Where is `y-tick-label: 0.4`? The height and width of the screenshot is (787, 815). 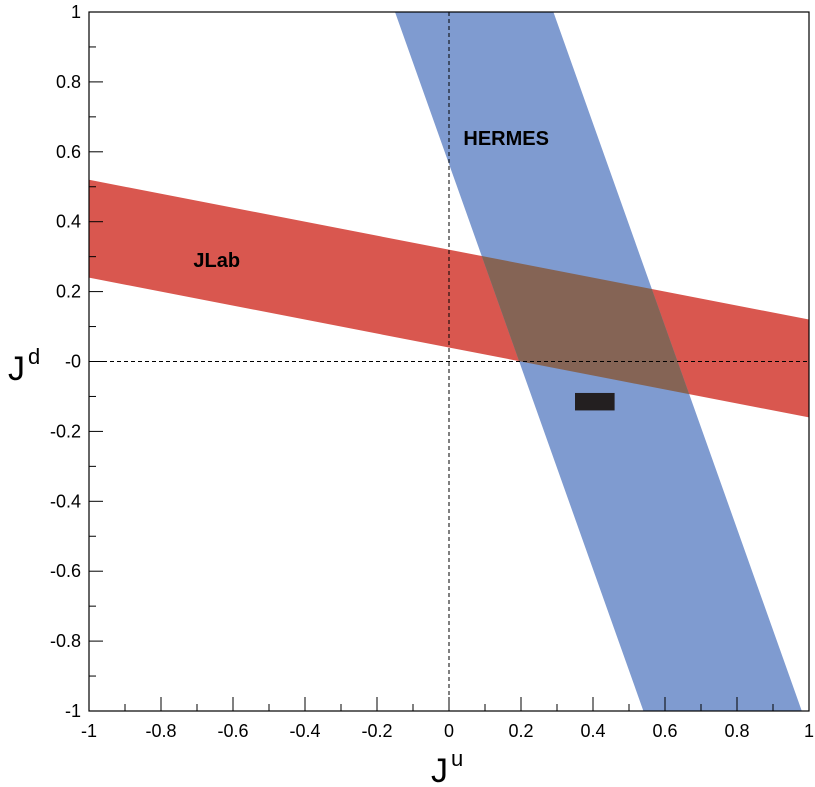
y-tick-label: 0.4 is located at coordinates (68, 222).